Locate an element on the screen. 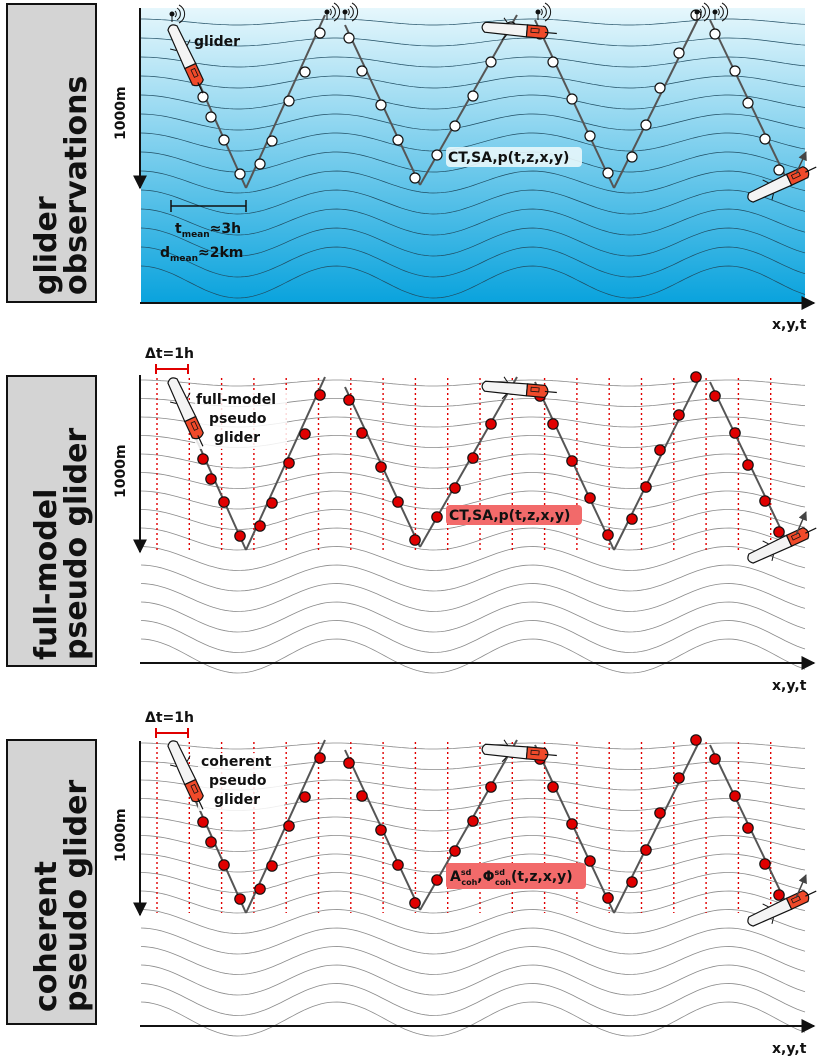 The image size is (819, 1061). t-mean-label: tmean≈3h is located at coordinates (208, 230).